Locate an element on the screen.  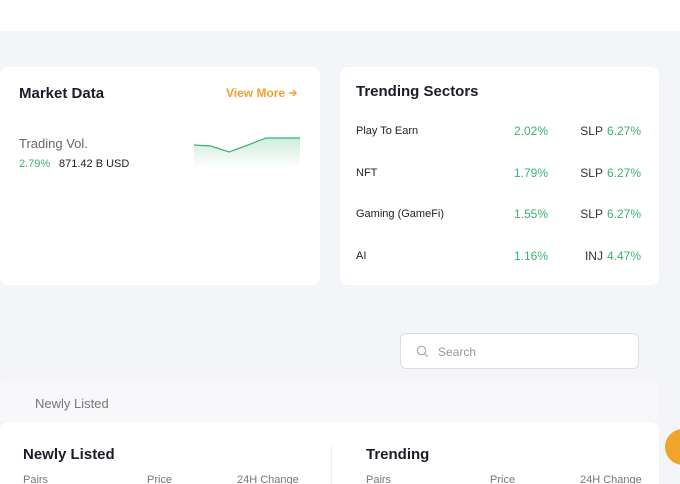
view-more-text: View More is located at coordinates (256, 93).